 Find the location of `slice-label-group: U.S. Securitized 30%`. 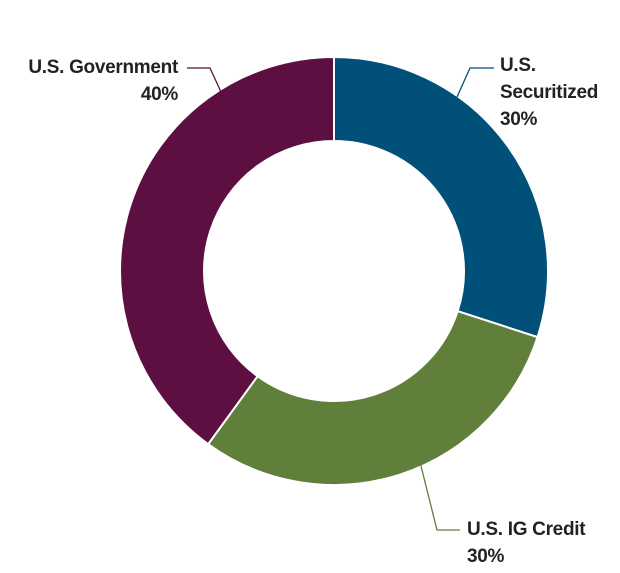

slice-label-group: U.S. Securitized 30% is located at coordinates (557, 92).